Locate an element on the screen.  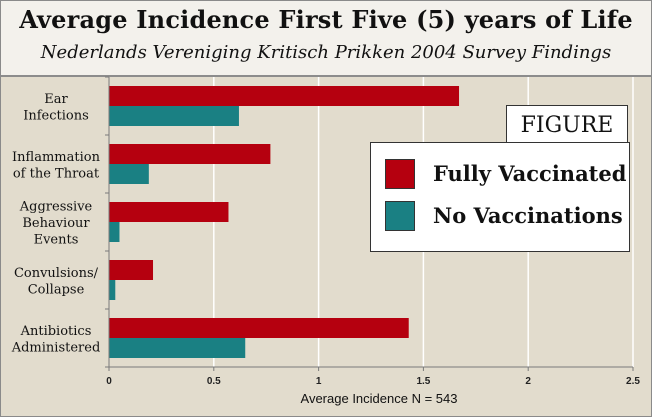
category-label-line: Antibiotics is located at coordinates (56, 331).